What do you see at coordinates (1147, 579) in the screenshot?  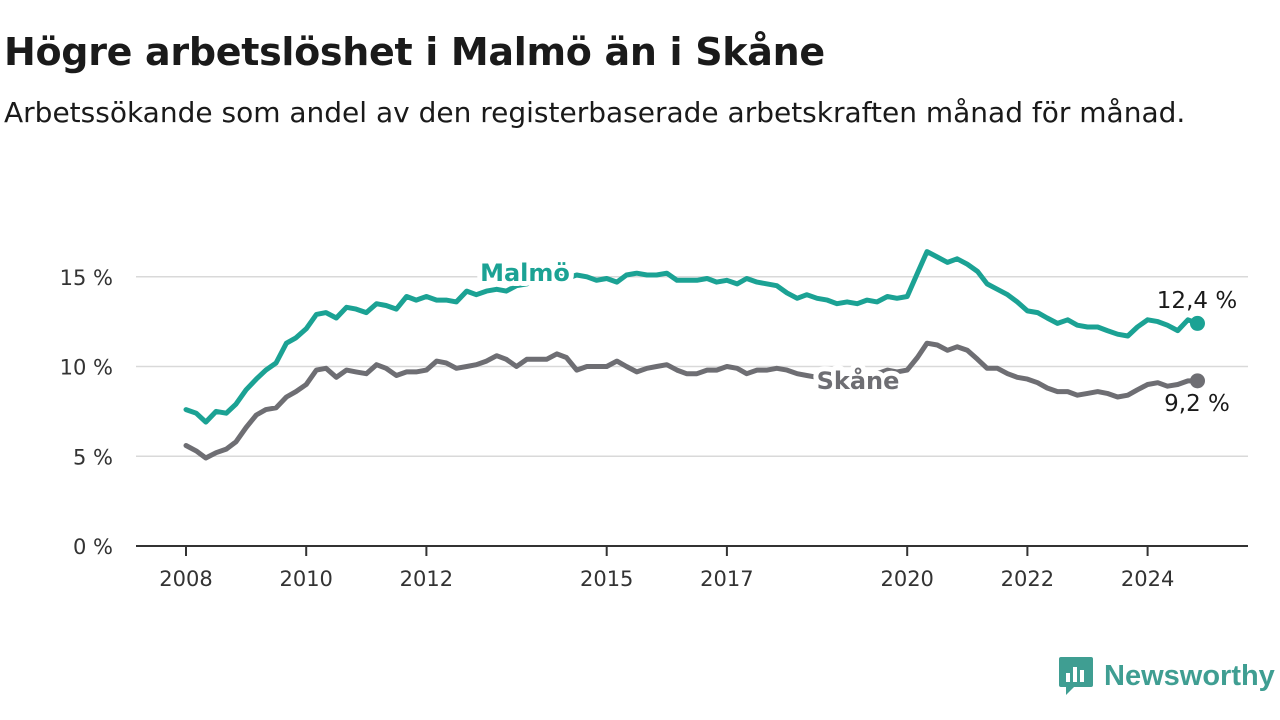 I see `x-tick-label: 2024` at bounding box center [1147, 579].